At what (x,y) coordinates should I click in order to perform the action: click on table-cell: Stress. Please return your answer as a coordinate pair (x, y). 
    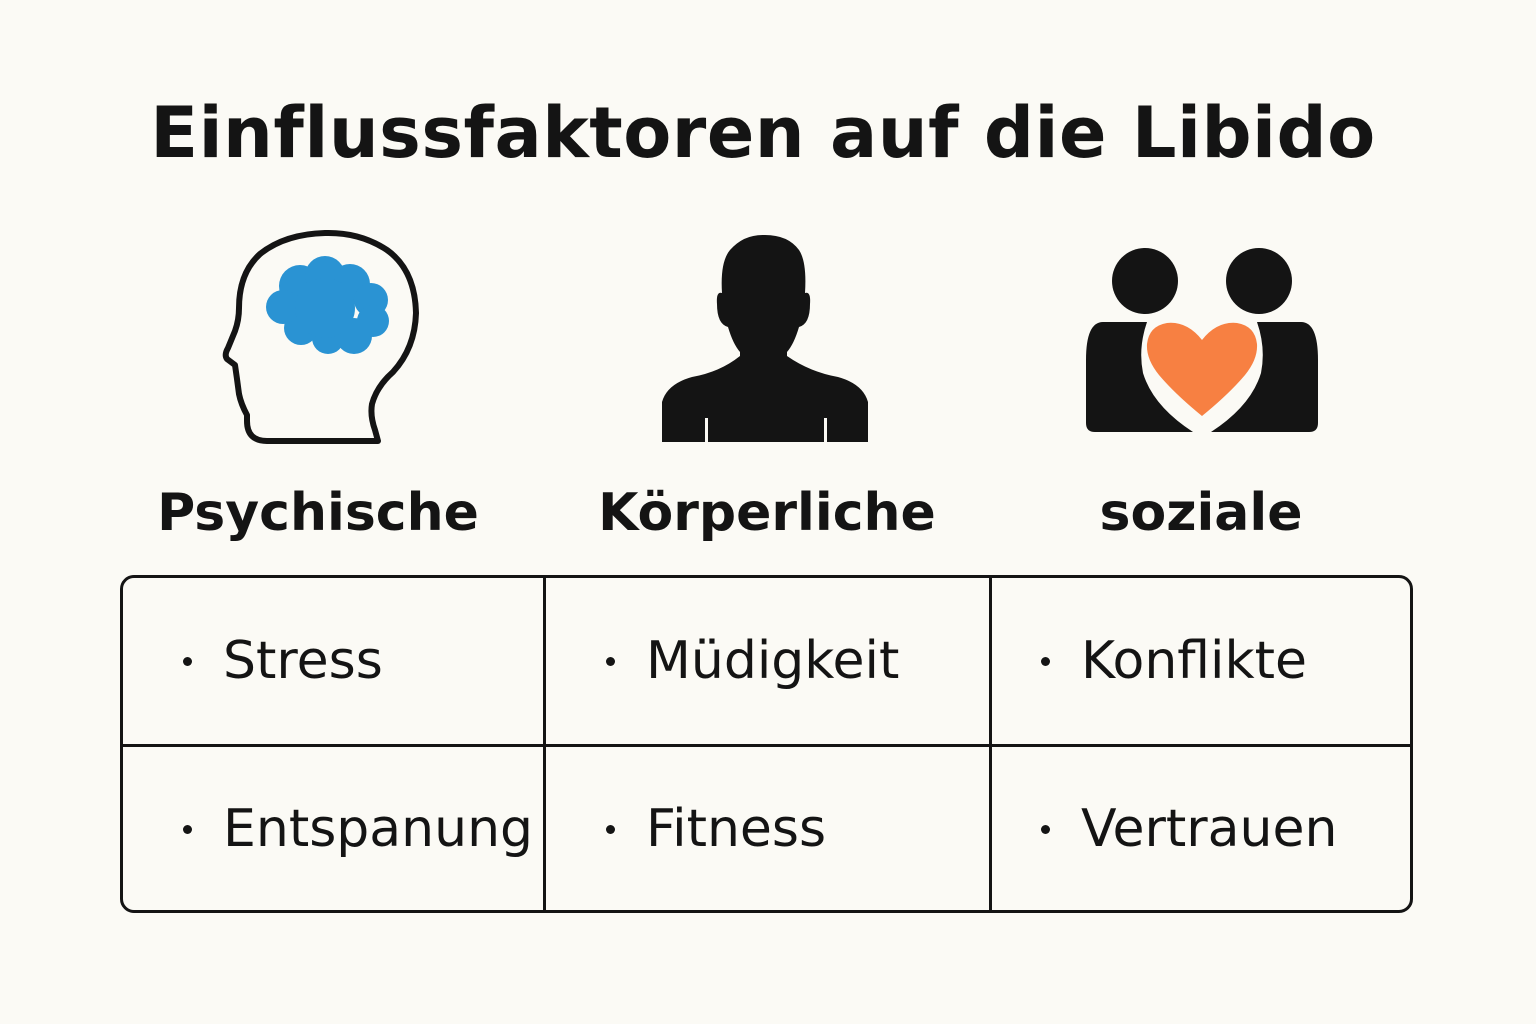
    Looking at the image, I should click on (283, 661).